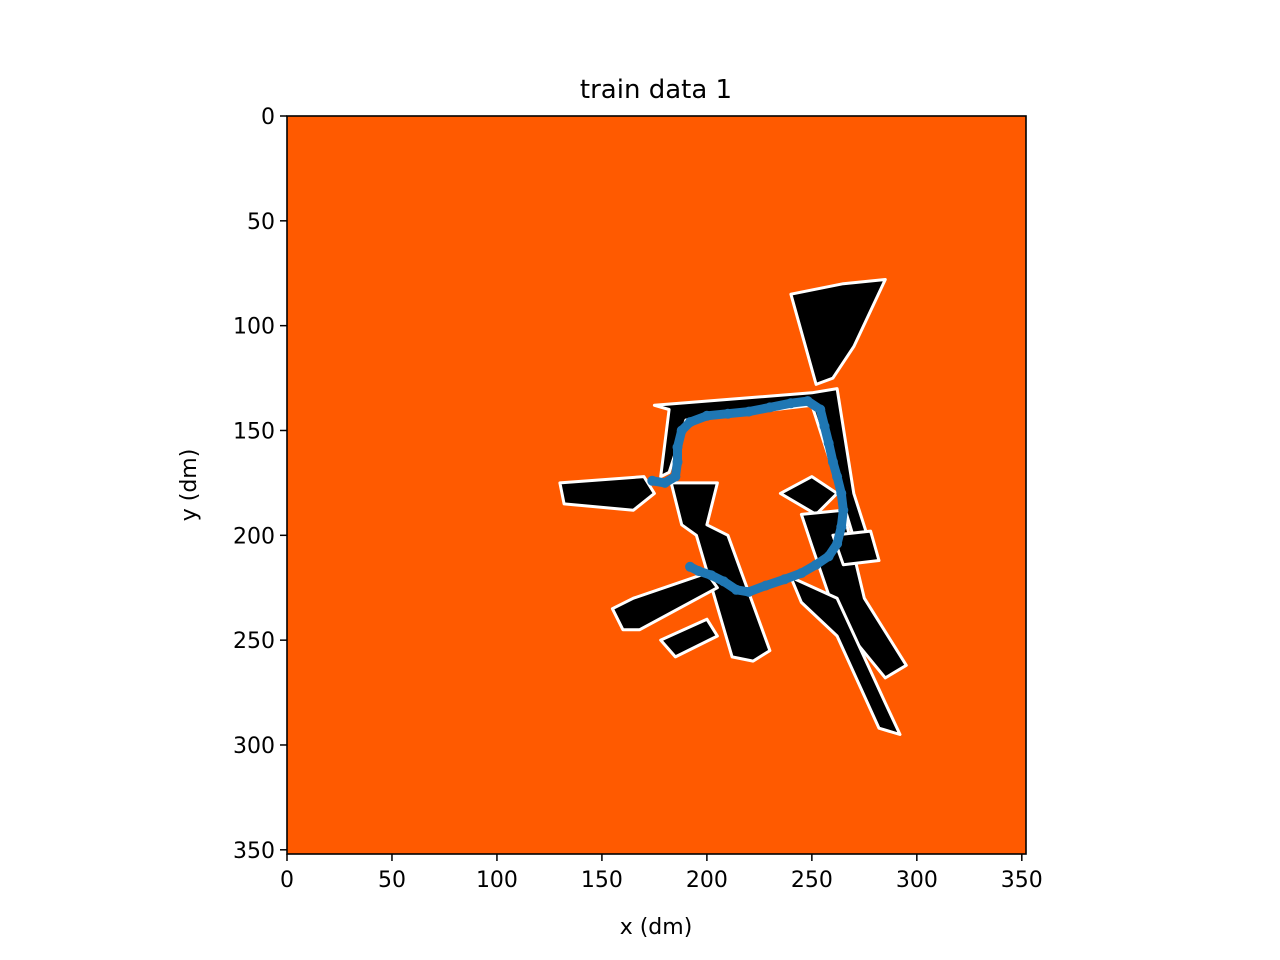  I want to click on y-axis-ticks: 0 50 100 150 200 250 300 350, so click(260, 484).